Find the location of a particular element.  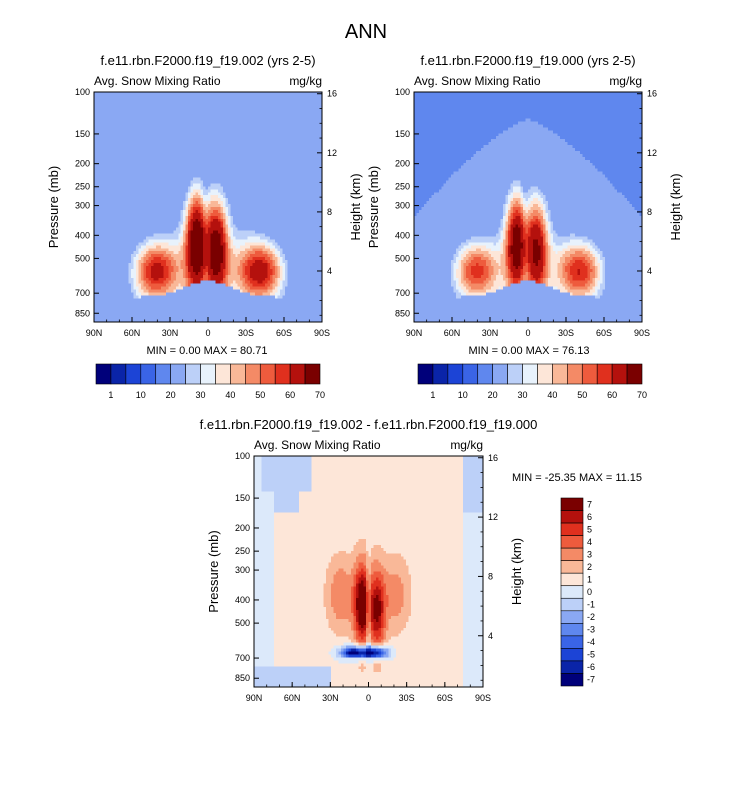

x-tick-label: 30S is located at coordinates (566, 333).